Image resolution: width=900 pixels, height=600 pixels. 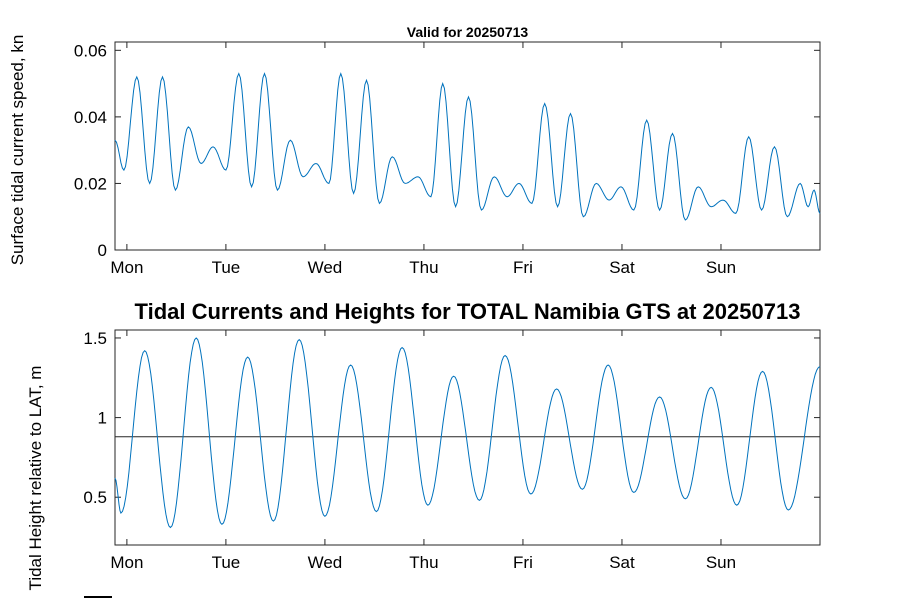 I want to click on y-tick-label: 1, so click(x=102, y=418).